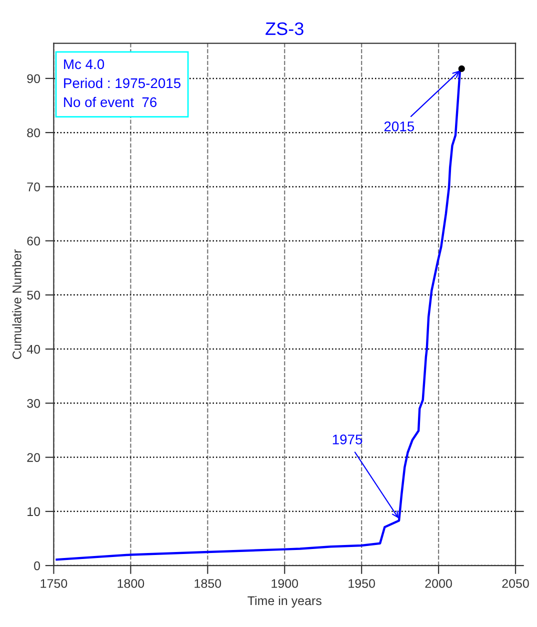 This screenshot has width=537, height=627. Describe the element at coordinates (347, 439) in the screenshot. I see `annotation: 1975` at that location.